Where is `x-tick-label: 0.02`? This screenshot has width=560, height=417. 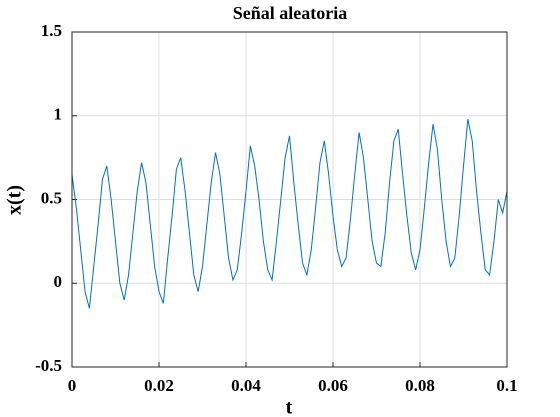
x-tick-label: 0.02 is located at coordinates (159, 385).